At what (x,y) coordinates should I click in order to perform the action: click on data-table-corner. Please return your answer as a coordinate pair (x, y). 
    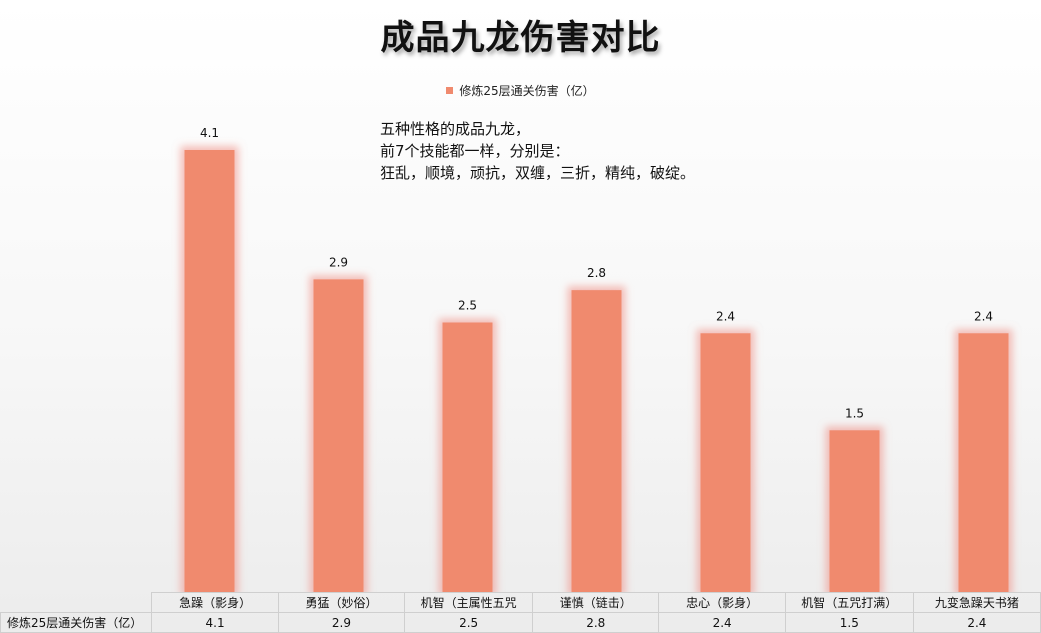
    Looking at the image, I should click on (76, 602).